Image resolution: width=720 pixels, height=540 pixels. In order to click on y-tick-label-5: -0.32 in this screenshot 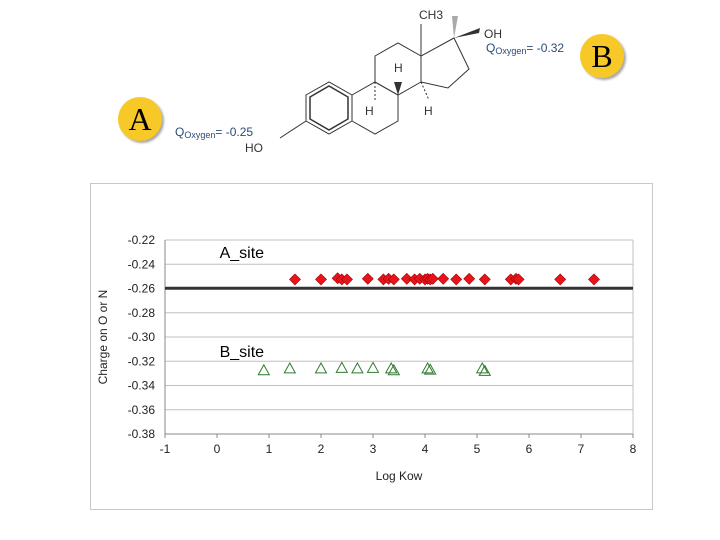, I will do `click(142, 361)`.